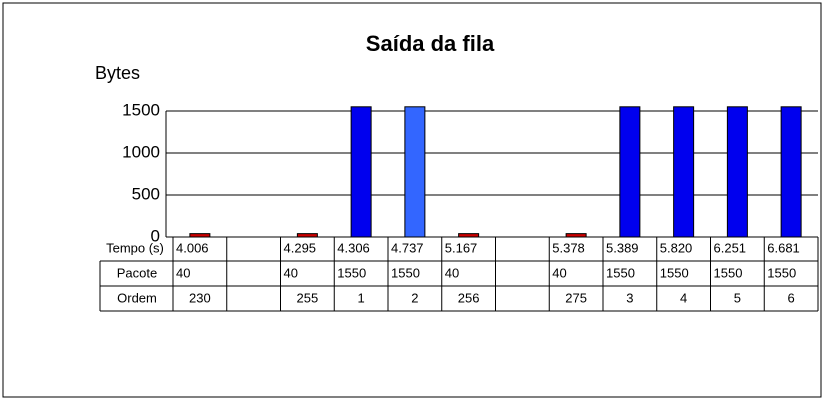 This screenshot has width=825, height=400. What do you see at coordinates (730, 247) in the screenshot?
I see `x-tick-label: 6.251` at bounding box center [730, 247].